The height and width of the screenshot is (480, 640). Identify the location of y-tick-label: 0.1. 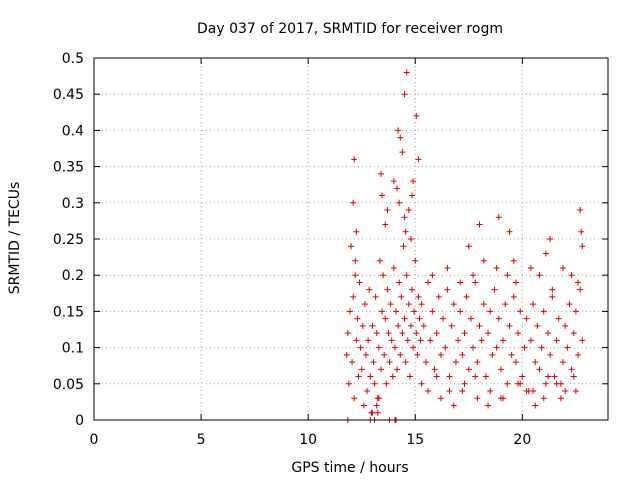
(73, 349).